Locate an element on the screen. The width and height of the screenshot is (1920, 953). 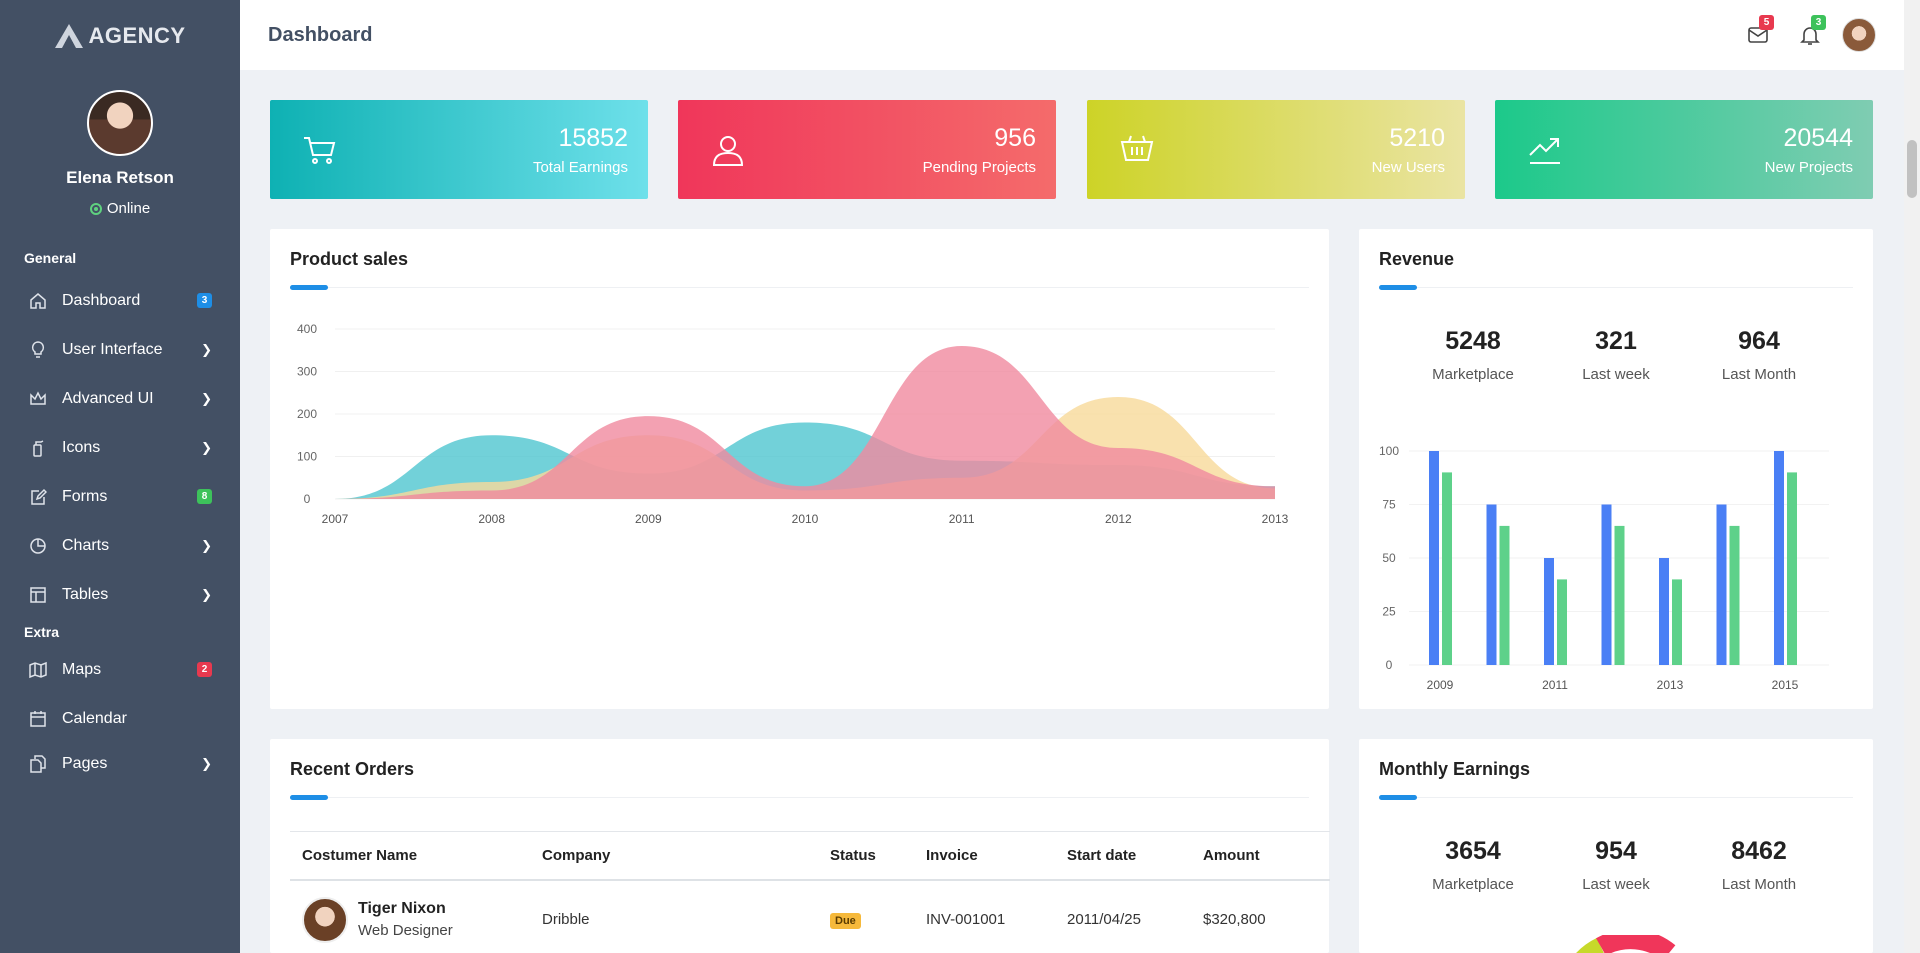
sidebar-item-icons: Icons ❯ is located at coordinates (120, 447).